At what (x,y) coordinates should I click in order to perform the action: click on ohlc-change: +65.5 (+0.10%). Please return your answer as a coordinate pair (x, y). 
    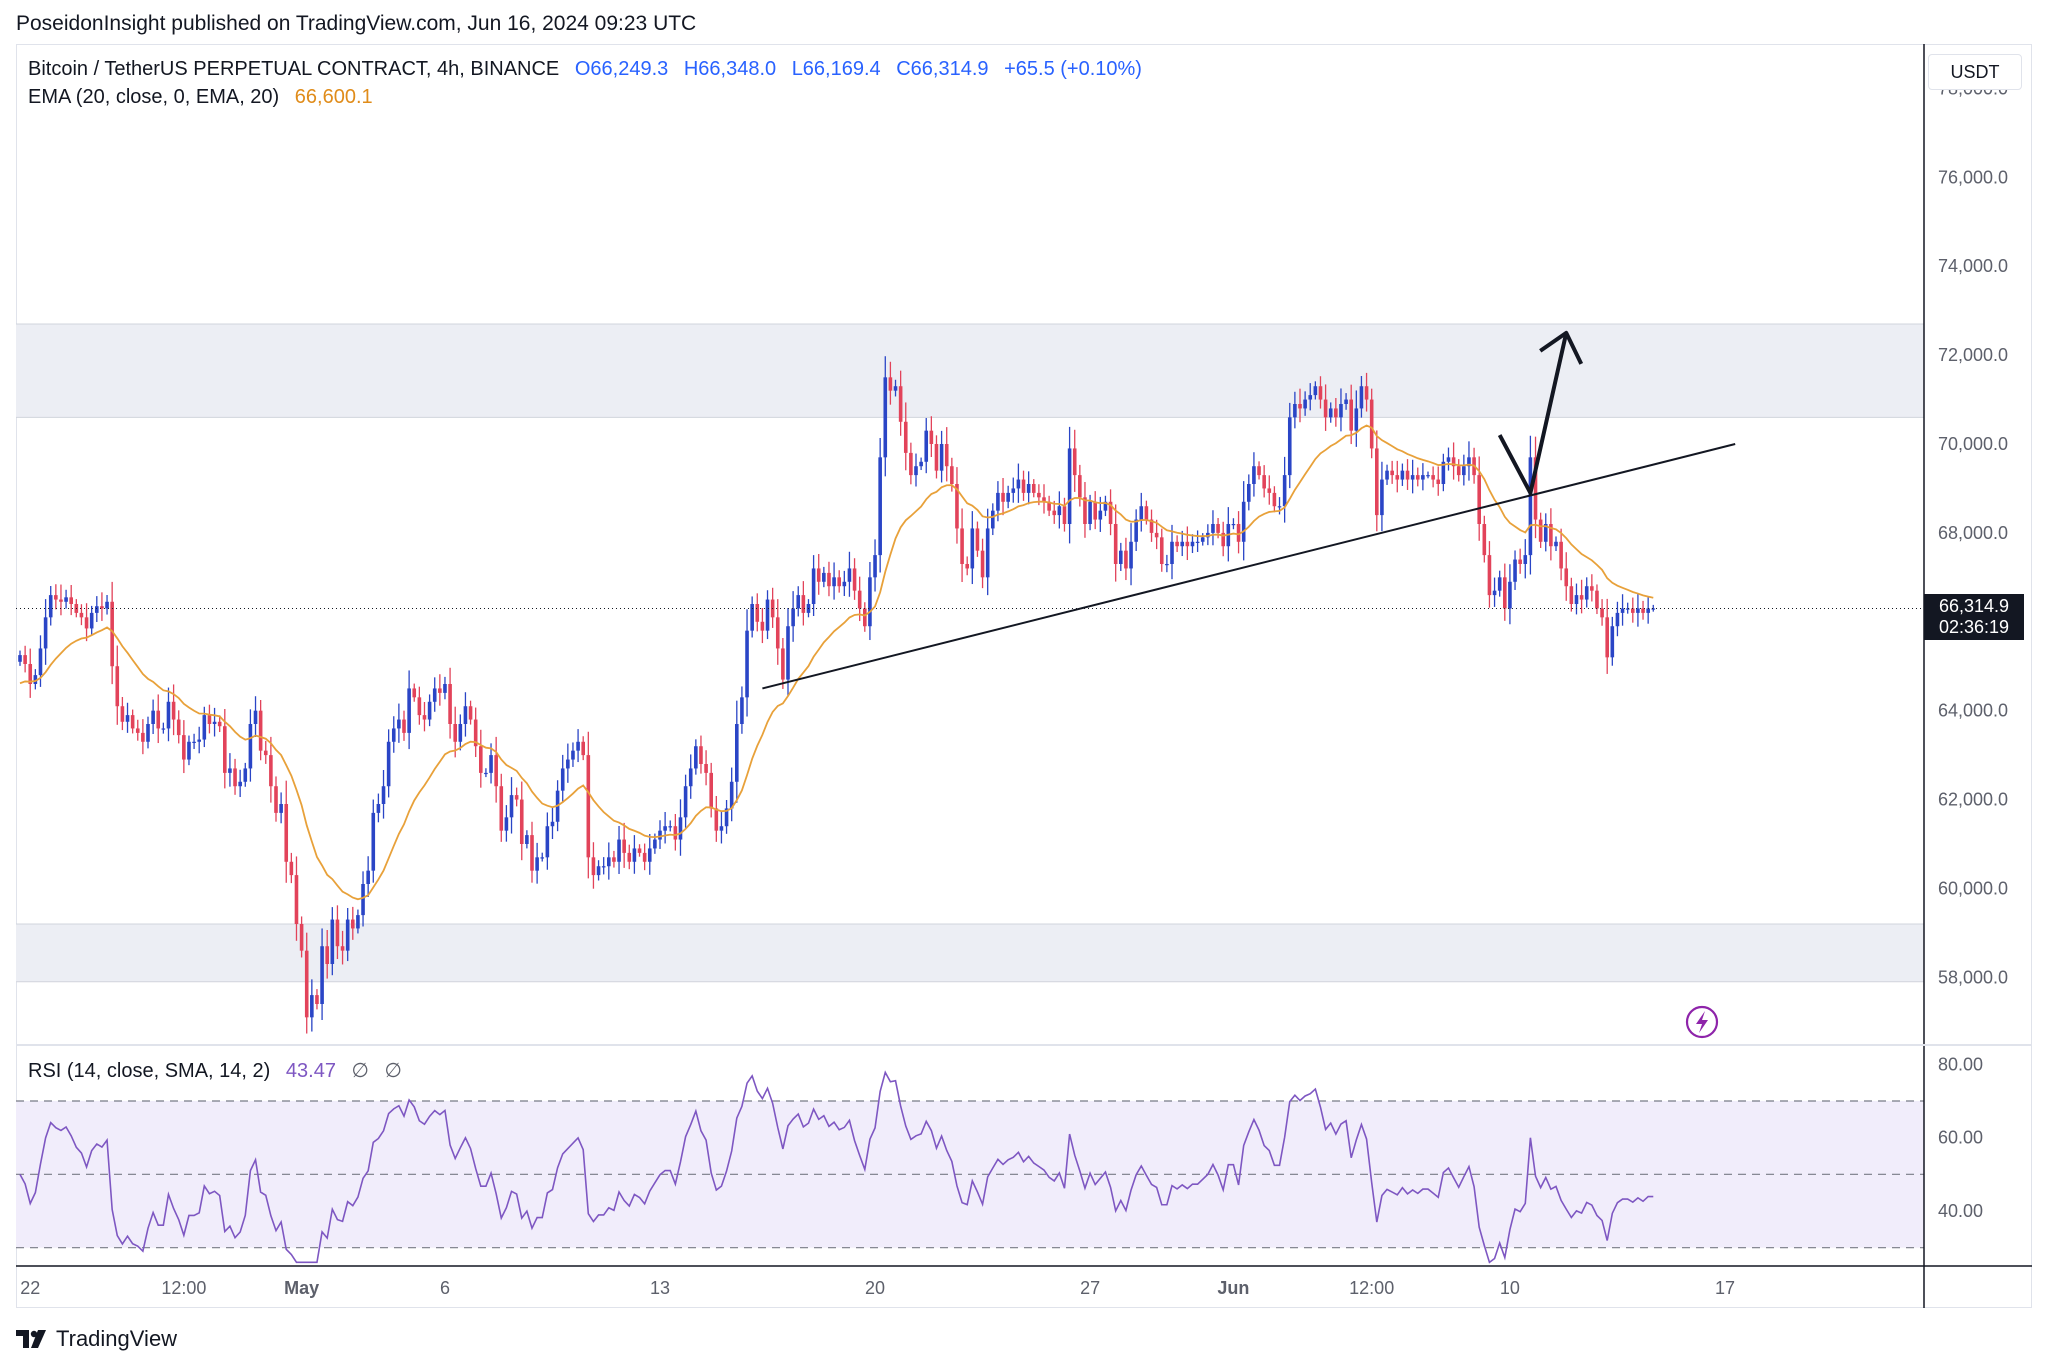
    Looking at the image, I should click on (1073, 69).